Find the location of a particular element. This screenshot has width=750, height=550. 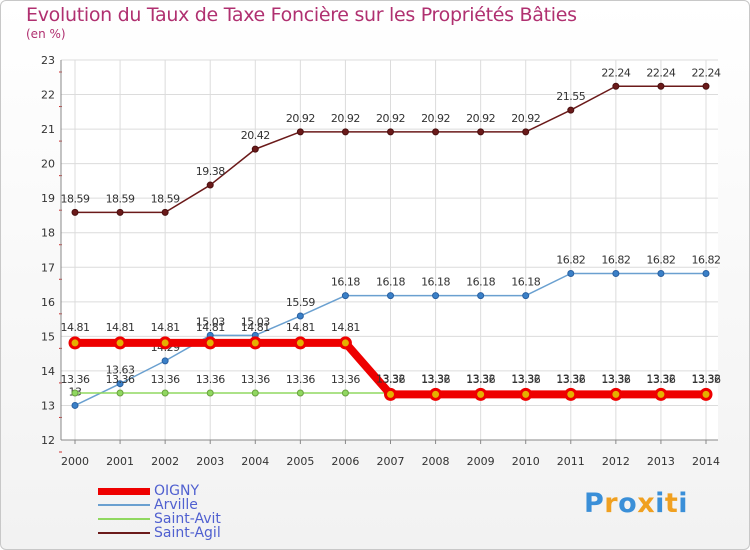

y-tick-label: 15 is located at coordinates (48, 336).